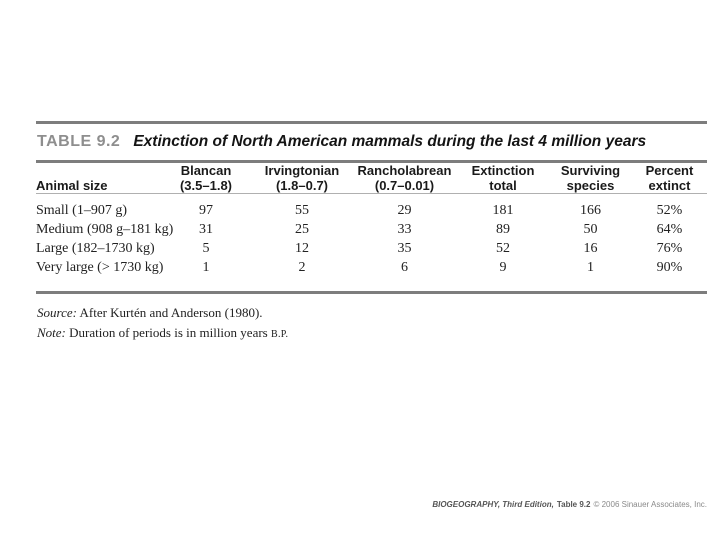 This screenshot has height=540, width=720. I want to click on table-row-very-large: Very large (> 1730 kg) 1 2 6 9 1 90%, so click(371, 274).